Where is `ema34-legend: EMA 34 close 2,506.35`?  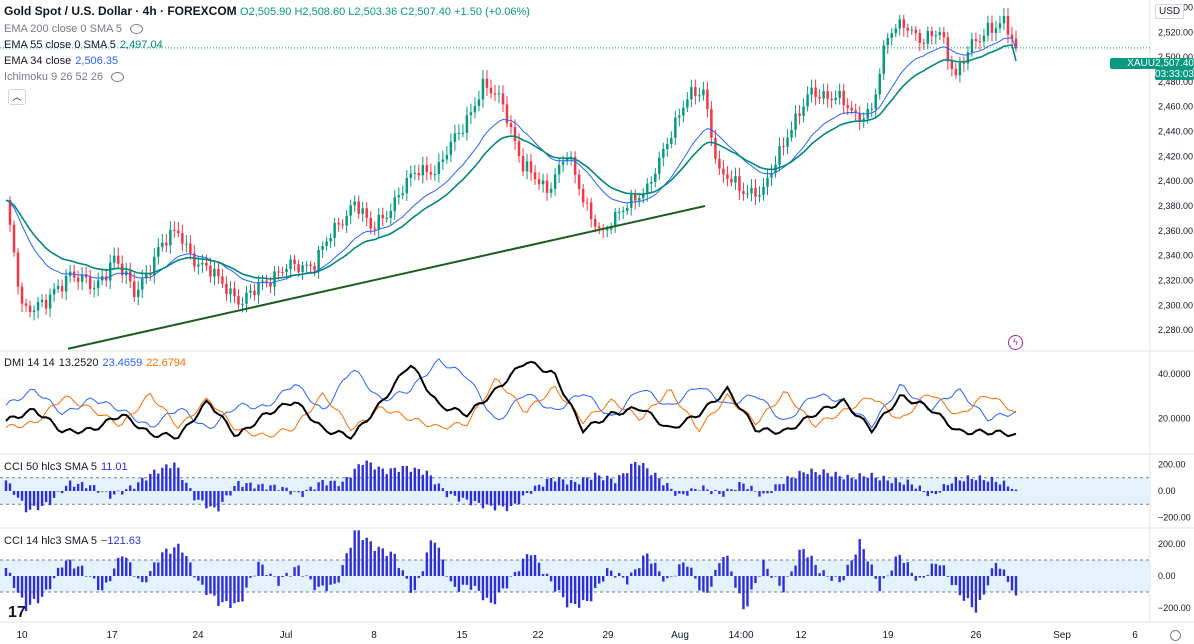 ema34-legend: EMA 34 close 2,506.35 is located at coordinates (63, 61).